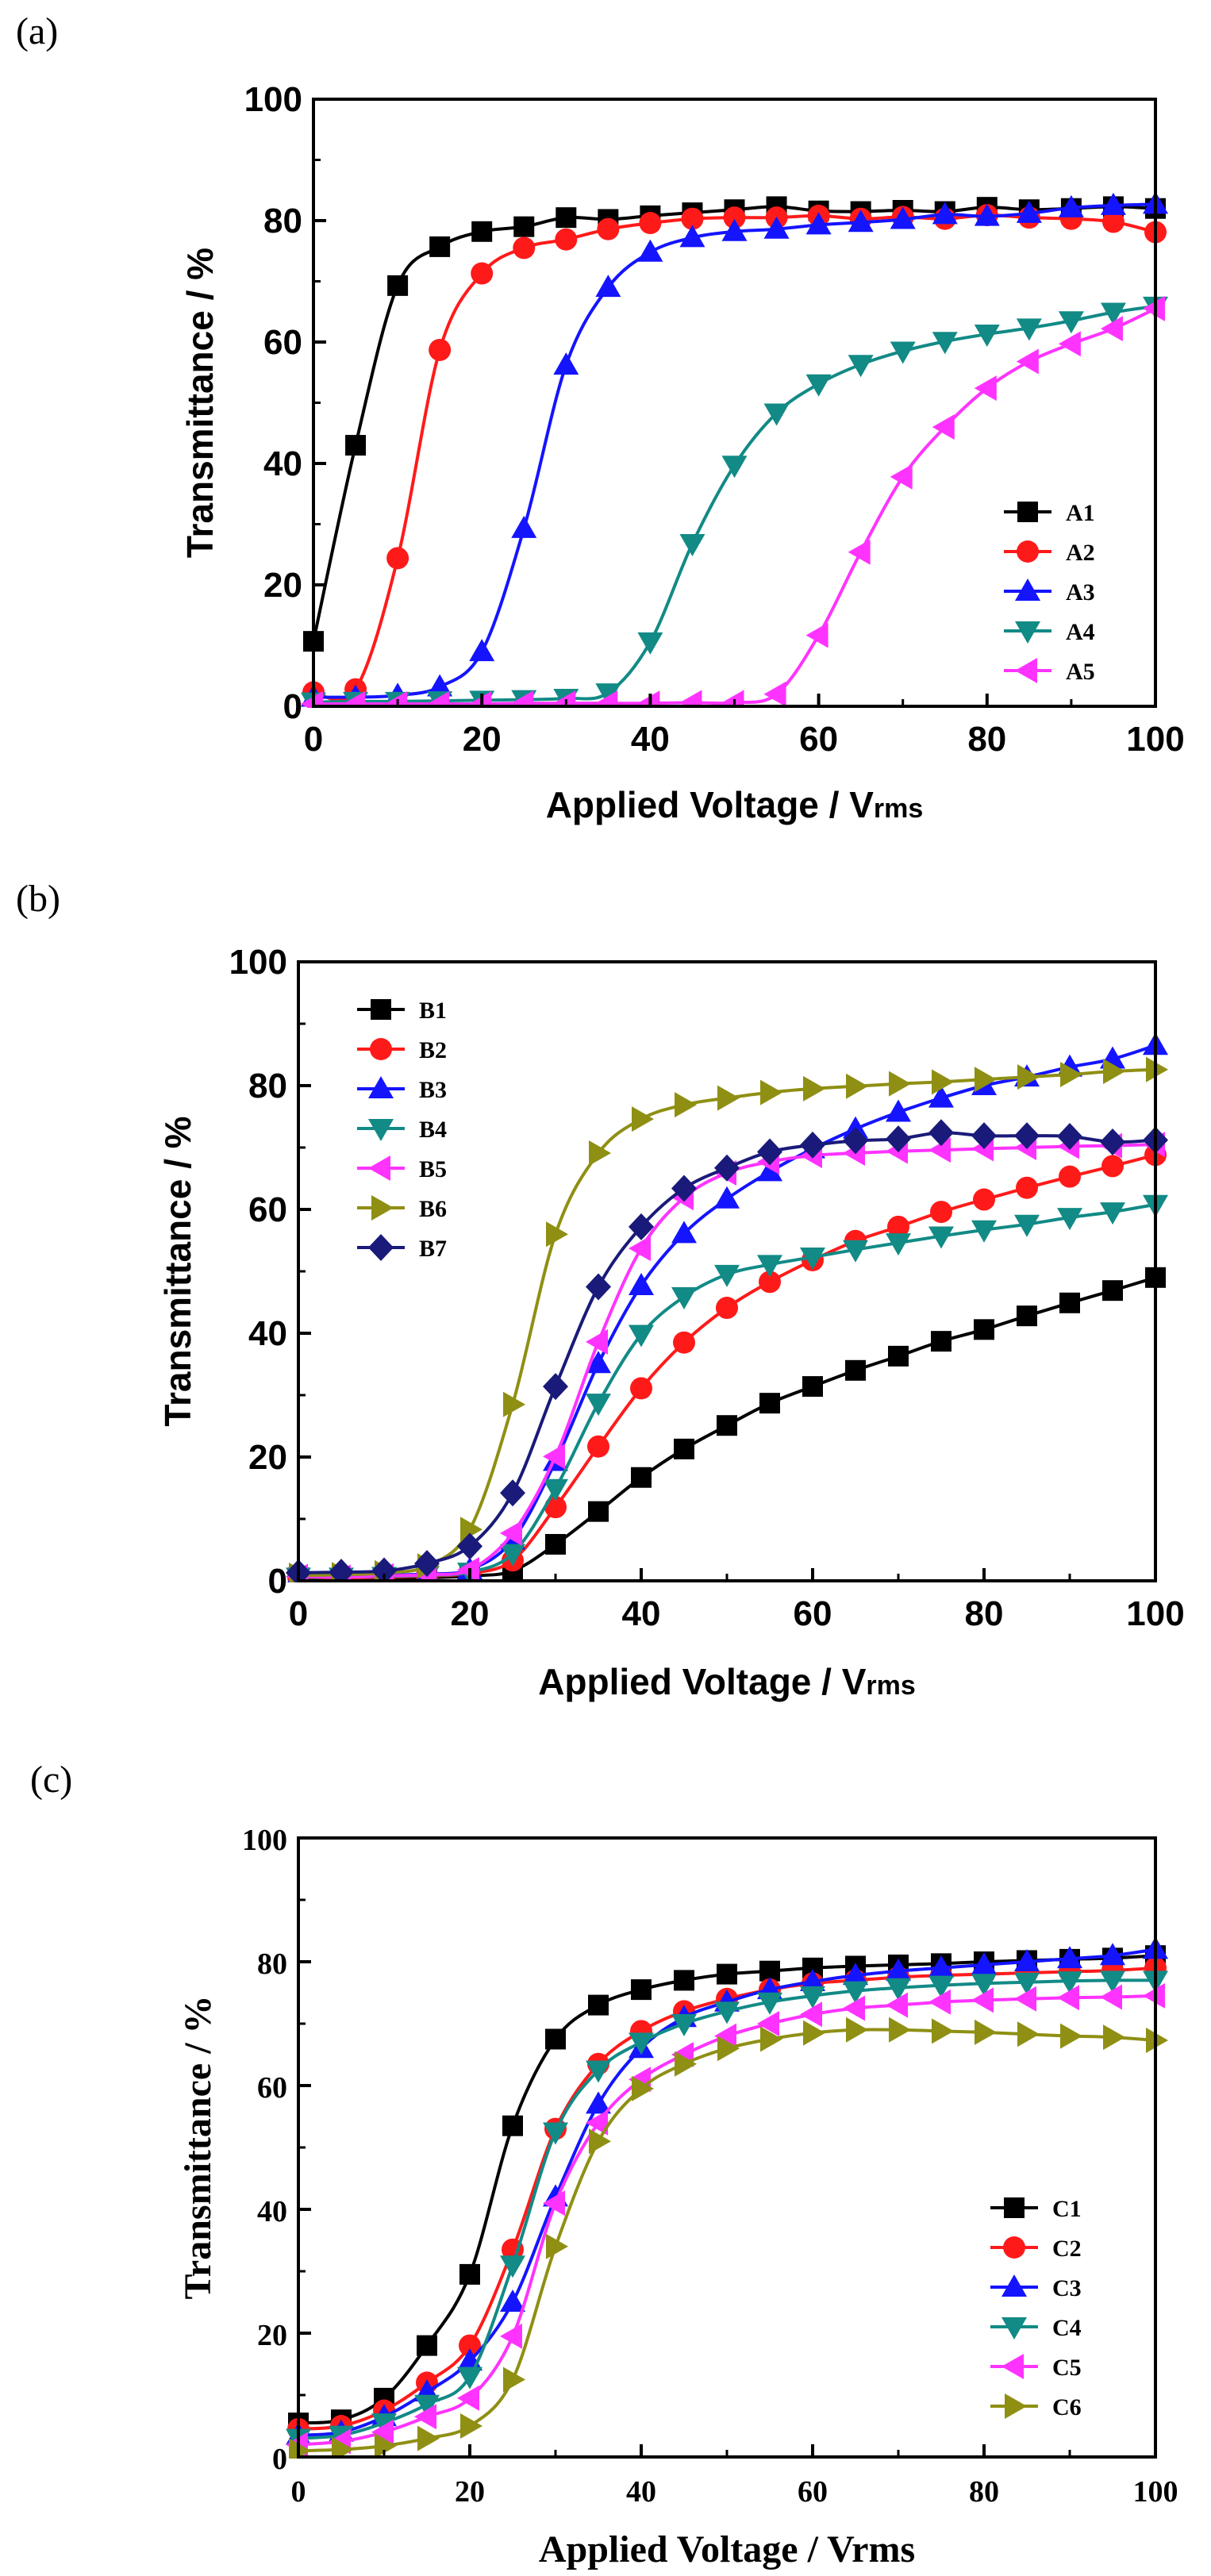 Image resolution: width=1211 pixels, height=2576 pixels. What do you see at coordinates (1080, 672) in the screenshot?
I see `legend-label: A5` at bounding box center [1080, 672].